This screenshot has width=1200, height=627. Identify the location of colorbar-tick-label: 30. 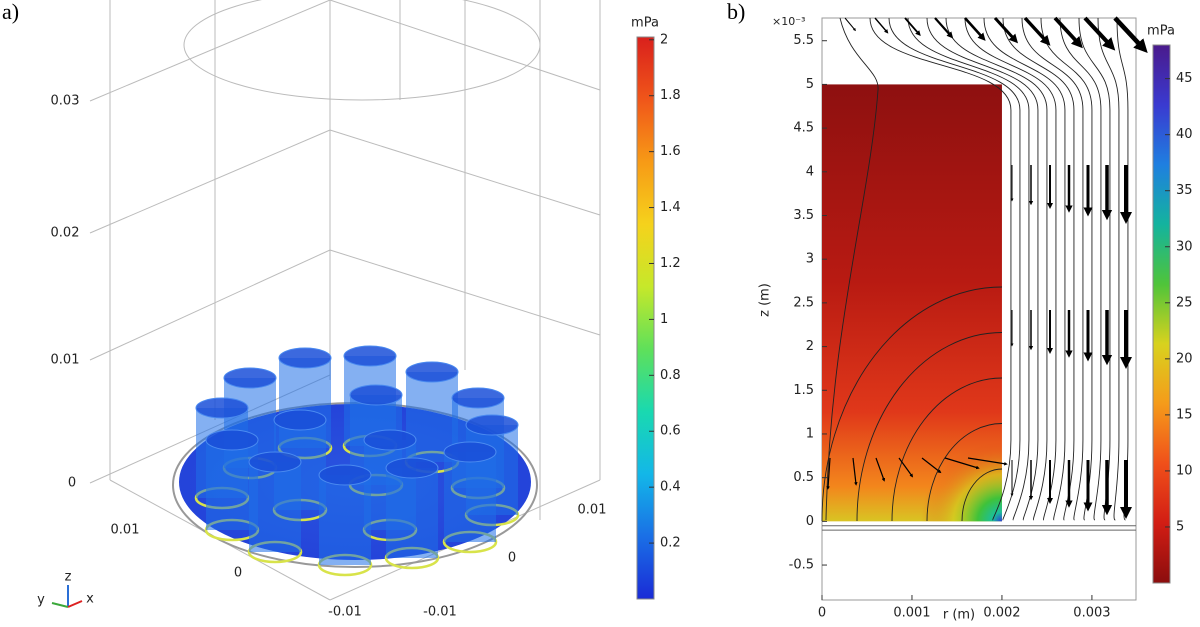
(1184, 246).